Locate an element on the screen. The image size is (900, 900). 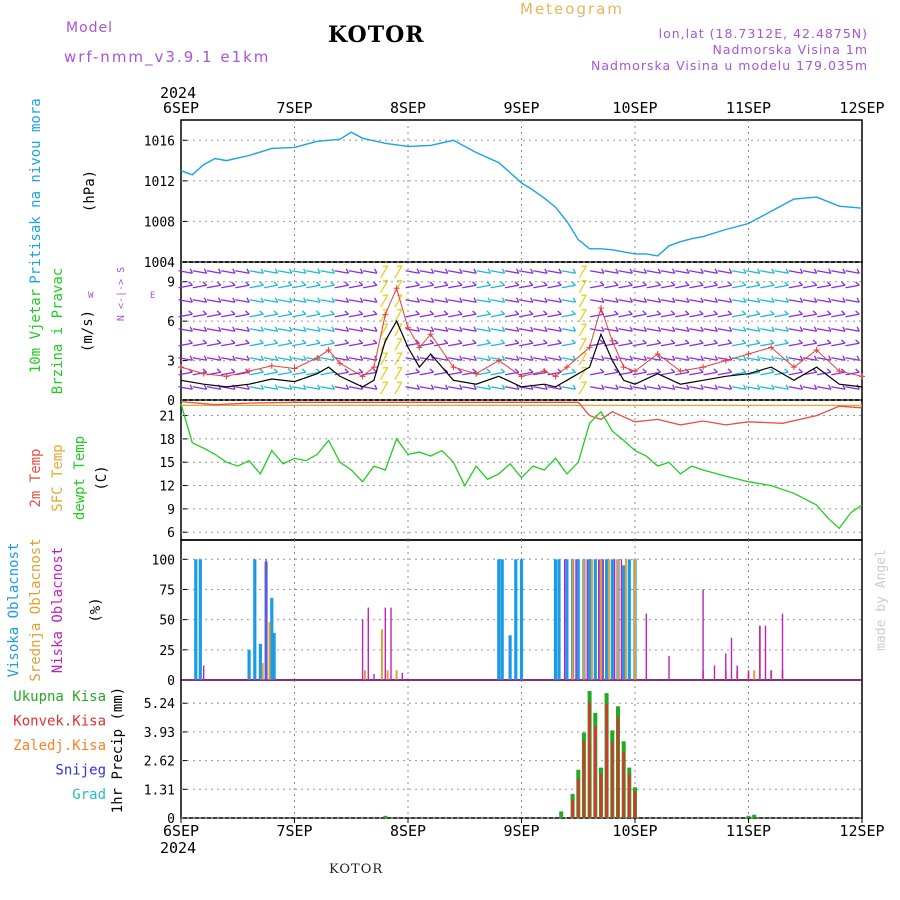
pressure-tick-label: 1008 is located at coordinates (159, 222).